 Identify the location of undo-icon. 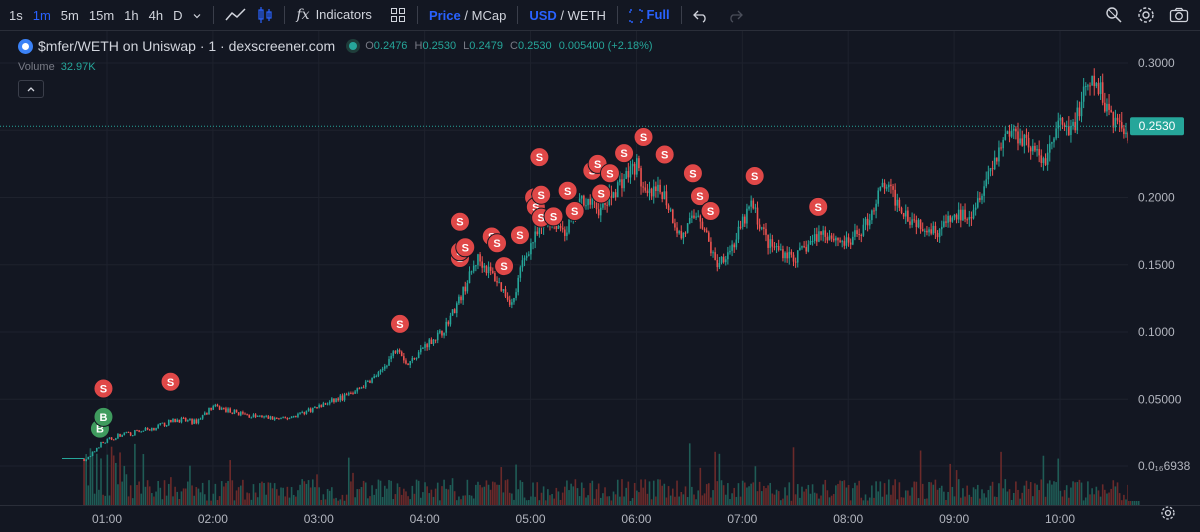
(701, 15).